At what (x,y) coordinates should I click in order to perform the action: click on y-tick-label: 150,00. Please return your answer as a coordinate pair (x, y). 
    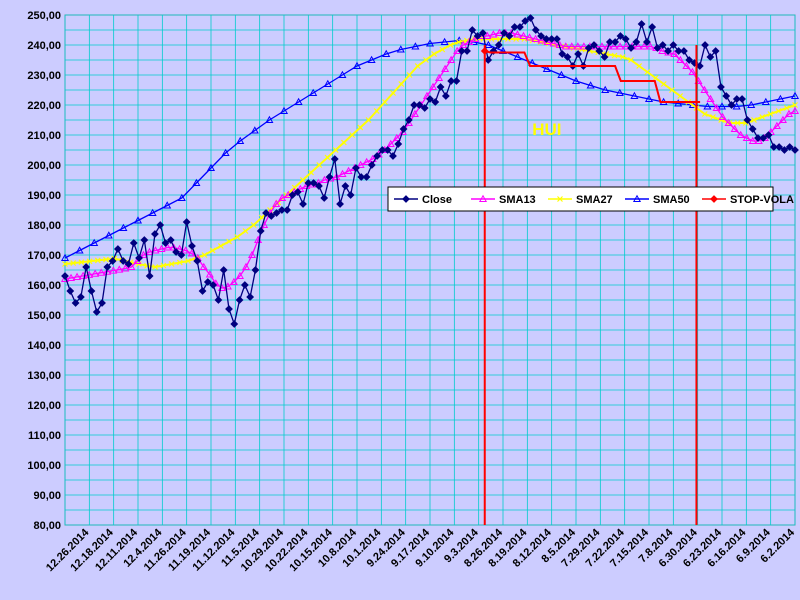
    Looking at the image, I should click on (44, 316).